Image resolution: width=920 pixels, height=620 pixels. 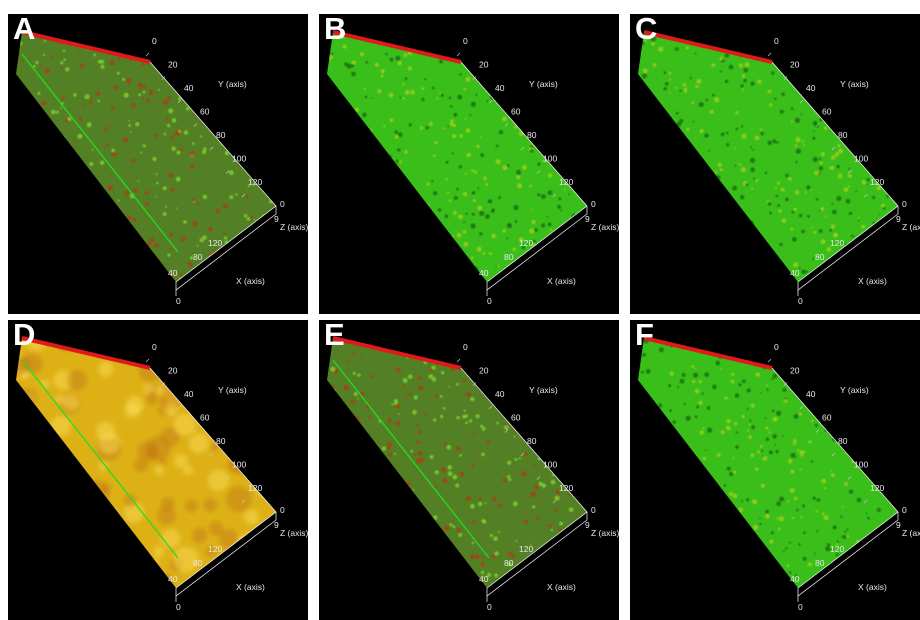 I want to click on panel-letter: D, so click(x=24, y=336).